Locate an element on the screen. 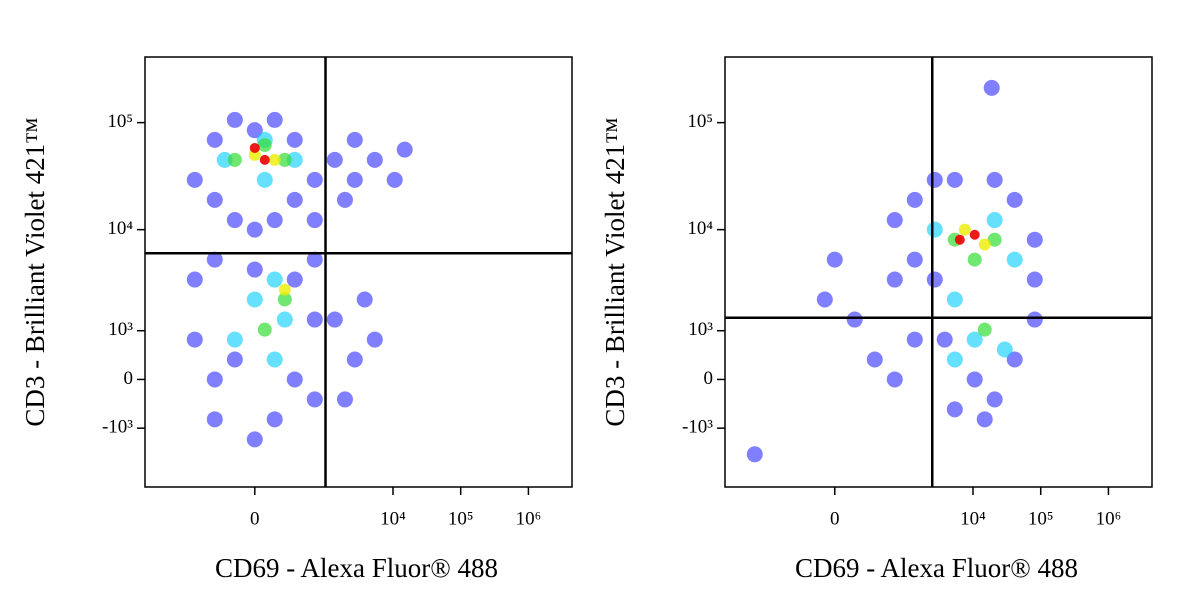  points is located at coordinates (299, 279).